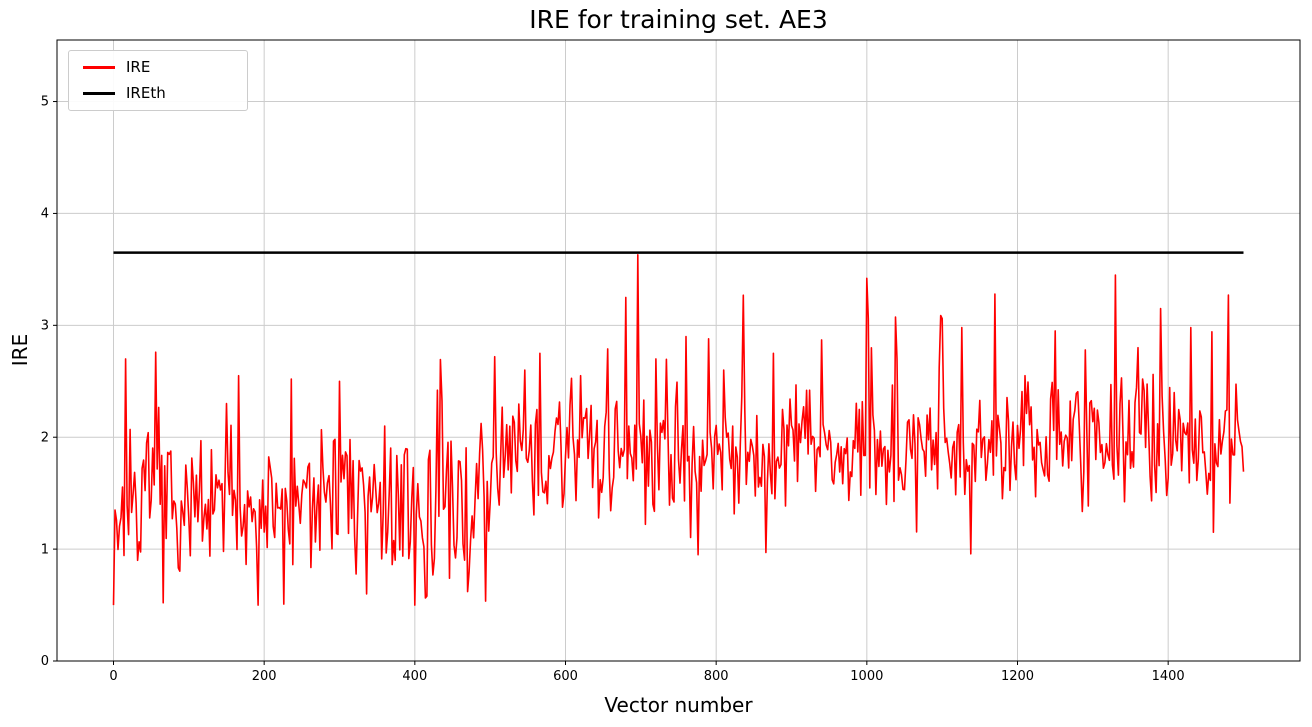 The height and width of the screenshot is (727, 1312). What do you see at coordinates (158, 80) in the screenshot?
I see `legend: IRE IREth` at bounding box center [158, 80].